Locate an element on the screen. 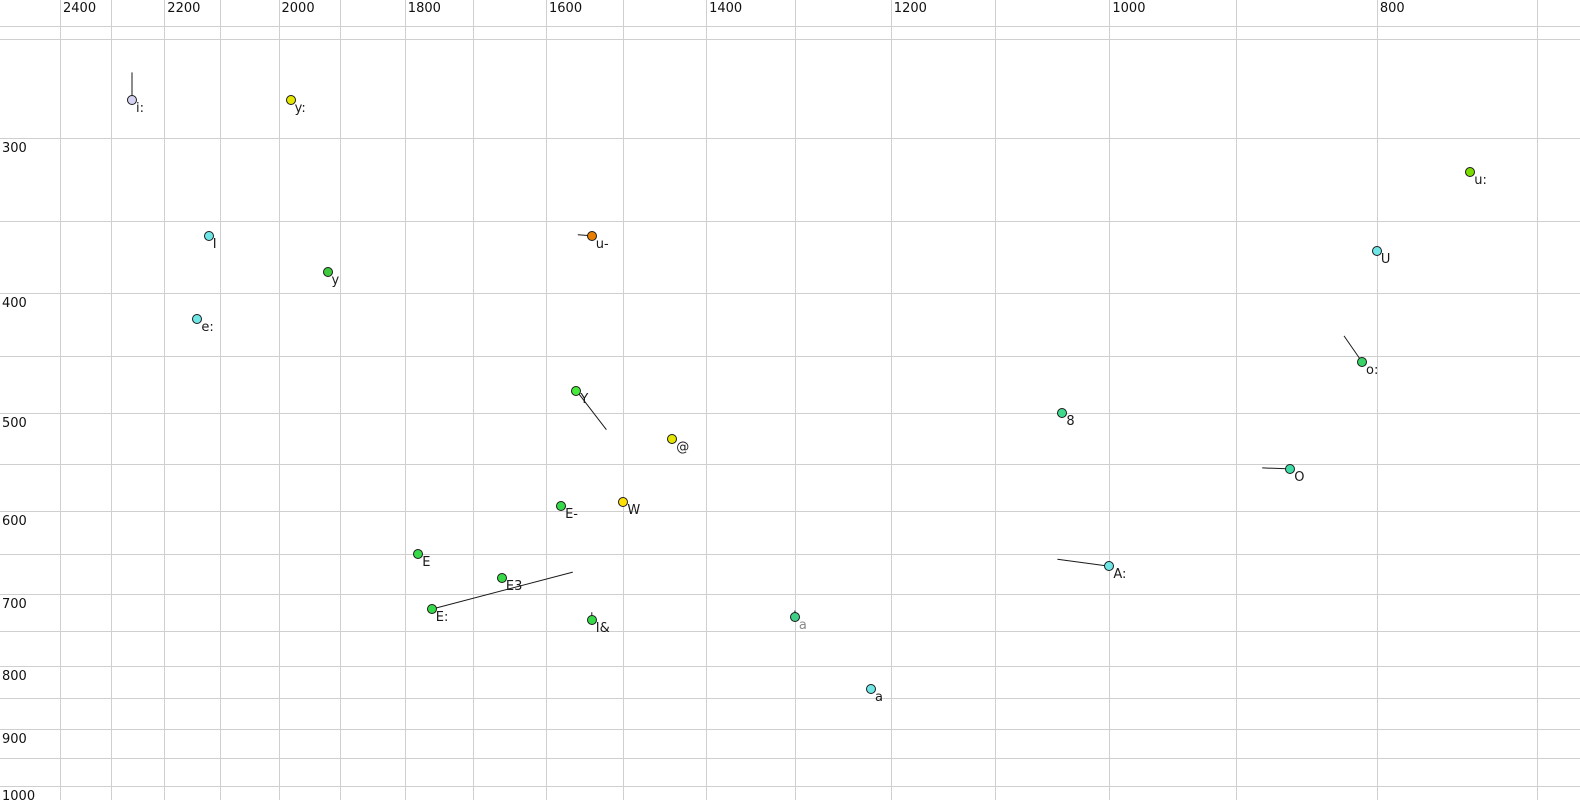 Image resolution: width=1580 pixels, height=800 pixels. y-tick-label-700: 700 is located at coordinates (14, 604).